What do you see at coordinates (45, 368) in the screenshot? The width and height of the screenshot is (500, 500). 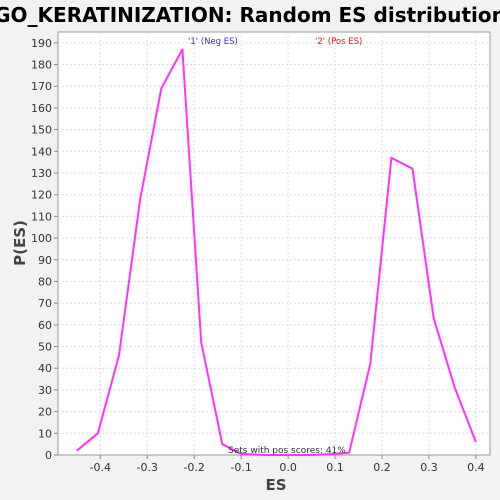 I see `y-tick-label: 40` at bounding box center [45, 368].